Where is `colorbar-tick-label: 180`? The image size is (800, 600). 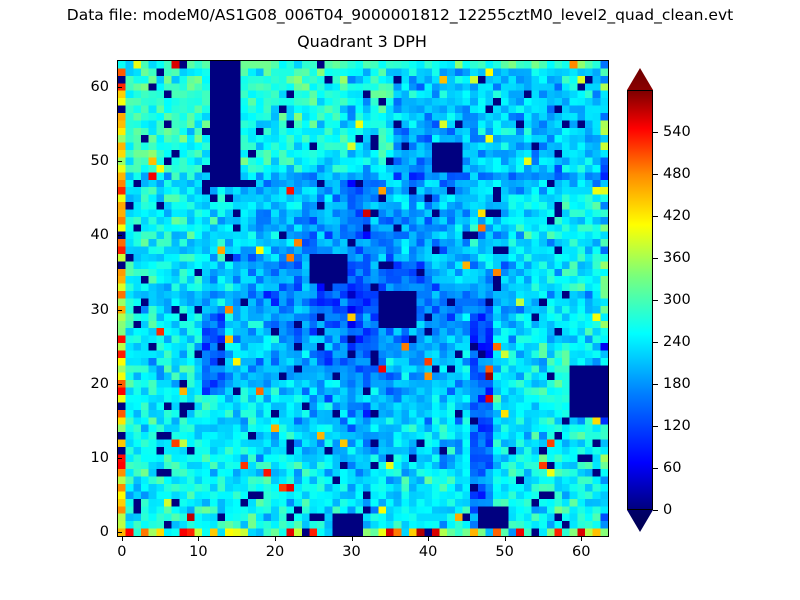 colorbar-tick-label: 180 is located at coordinates (677, 384).